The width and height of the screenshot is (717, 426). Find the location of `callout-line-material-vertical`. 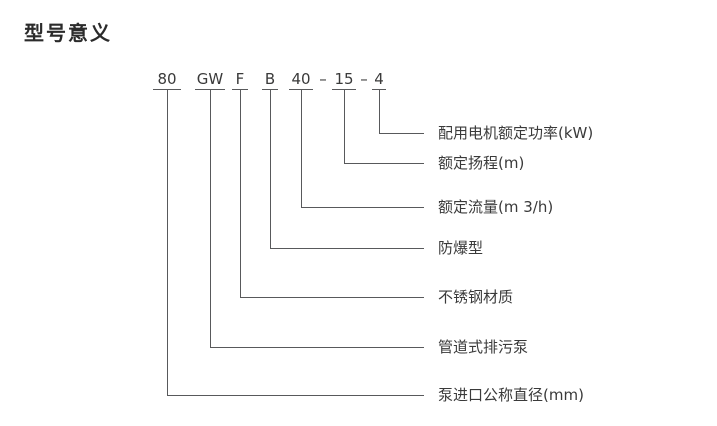

callout-line-material-vertical is located at coordinates (240, 193).